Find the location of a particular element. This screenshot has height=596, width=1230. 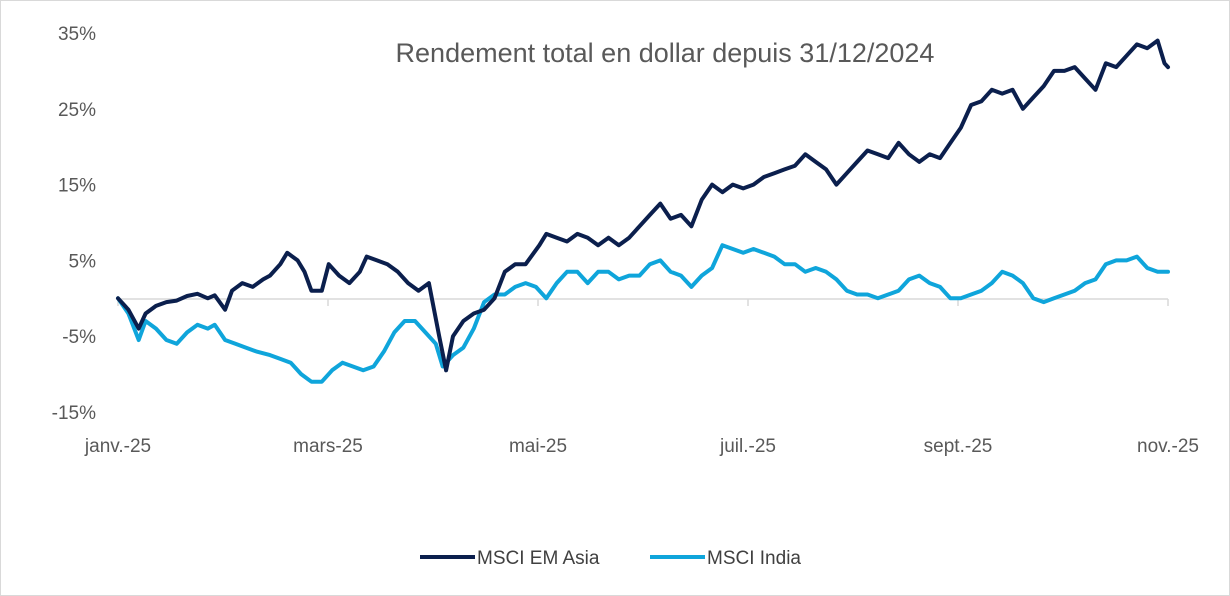

y-tick-label: 5% is located at coordinates (83, 261).